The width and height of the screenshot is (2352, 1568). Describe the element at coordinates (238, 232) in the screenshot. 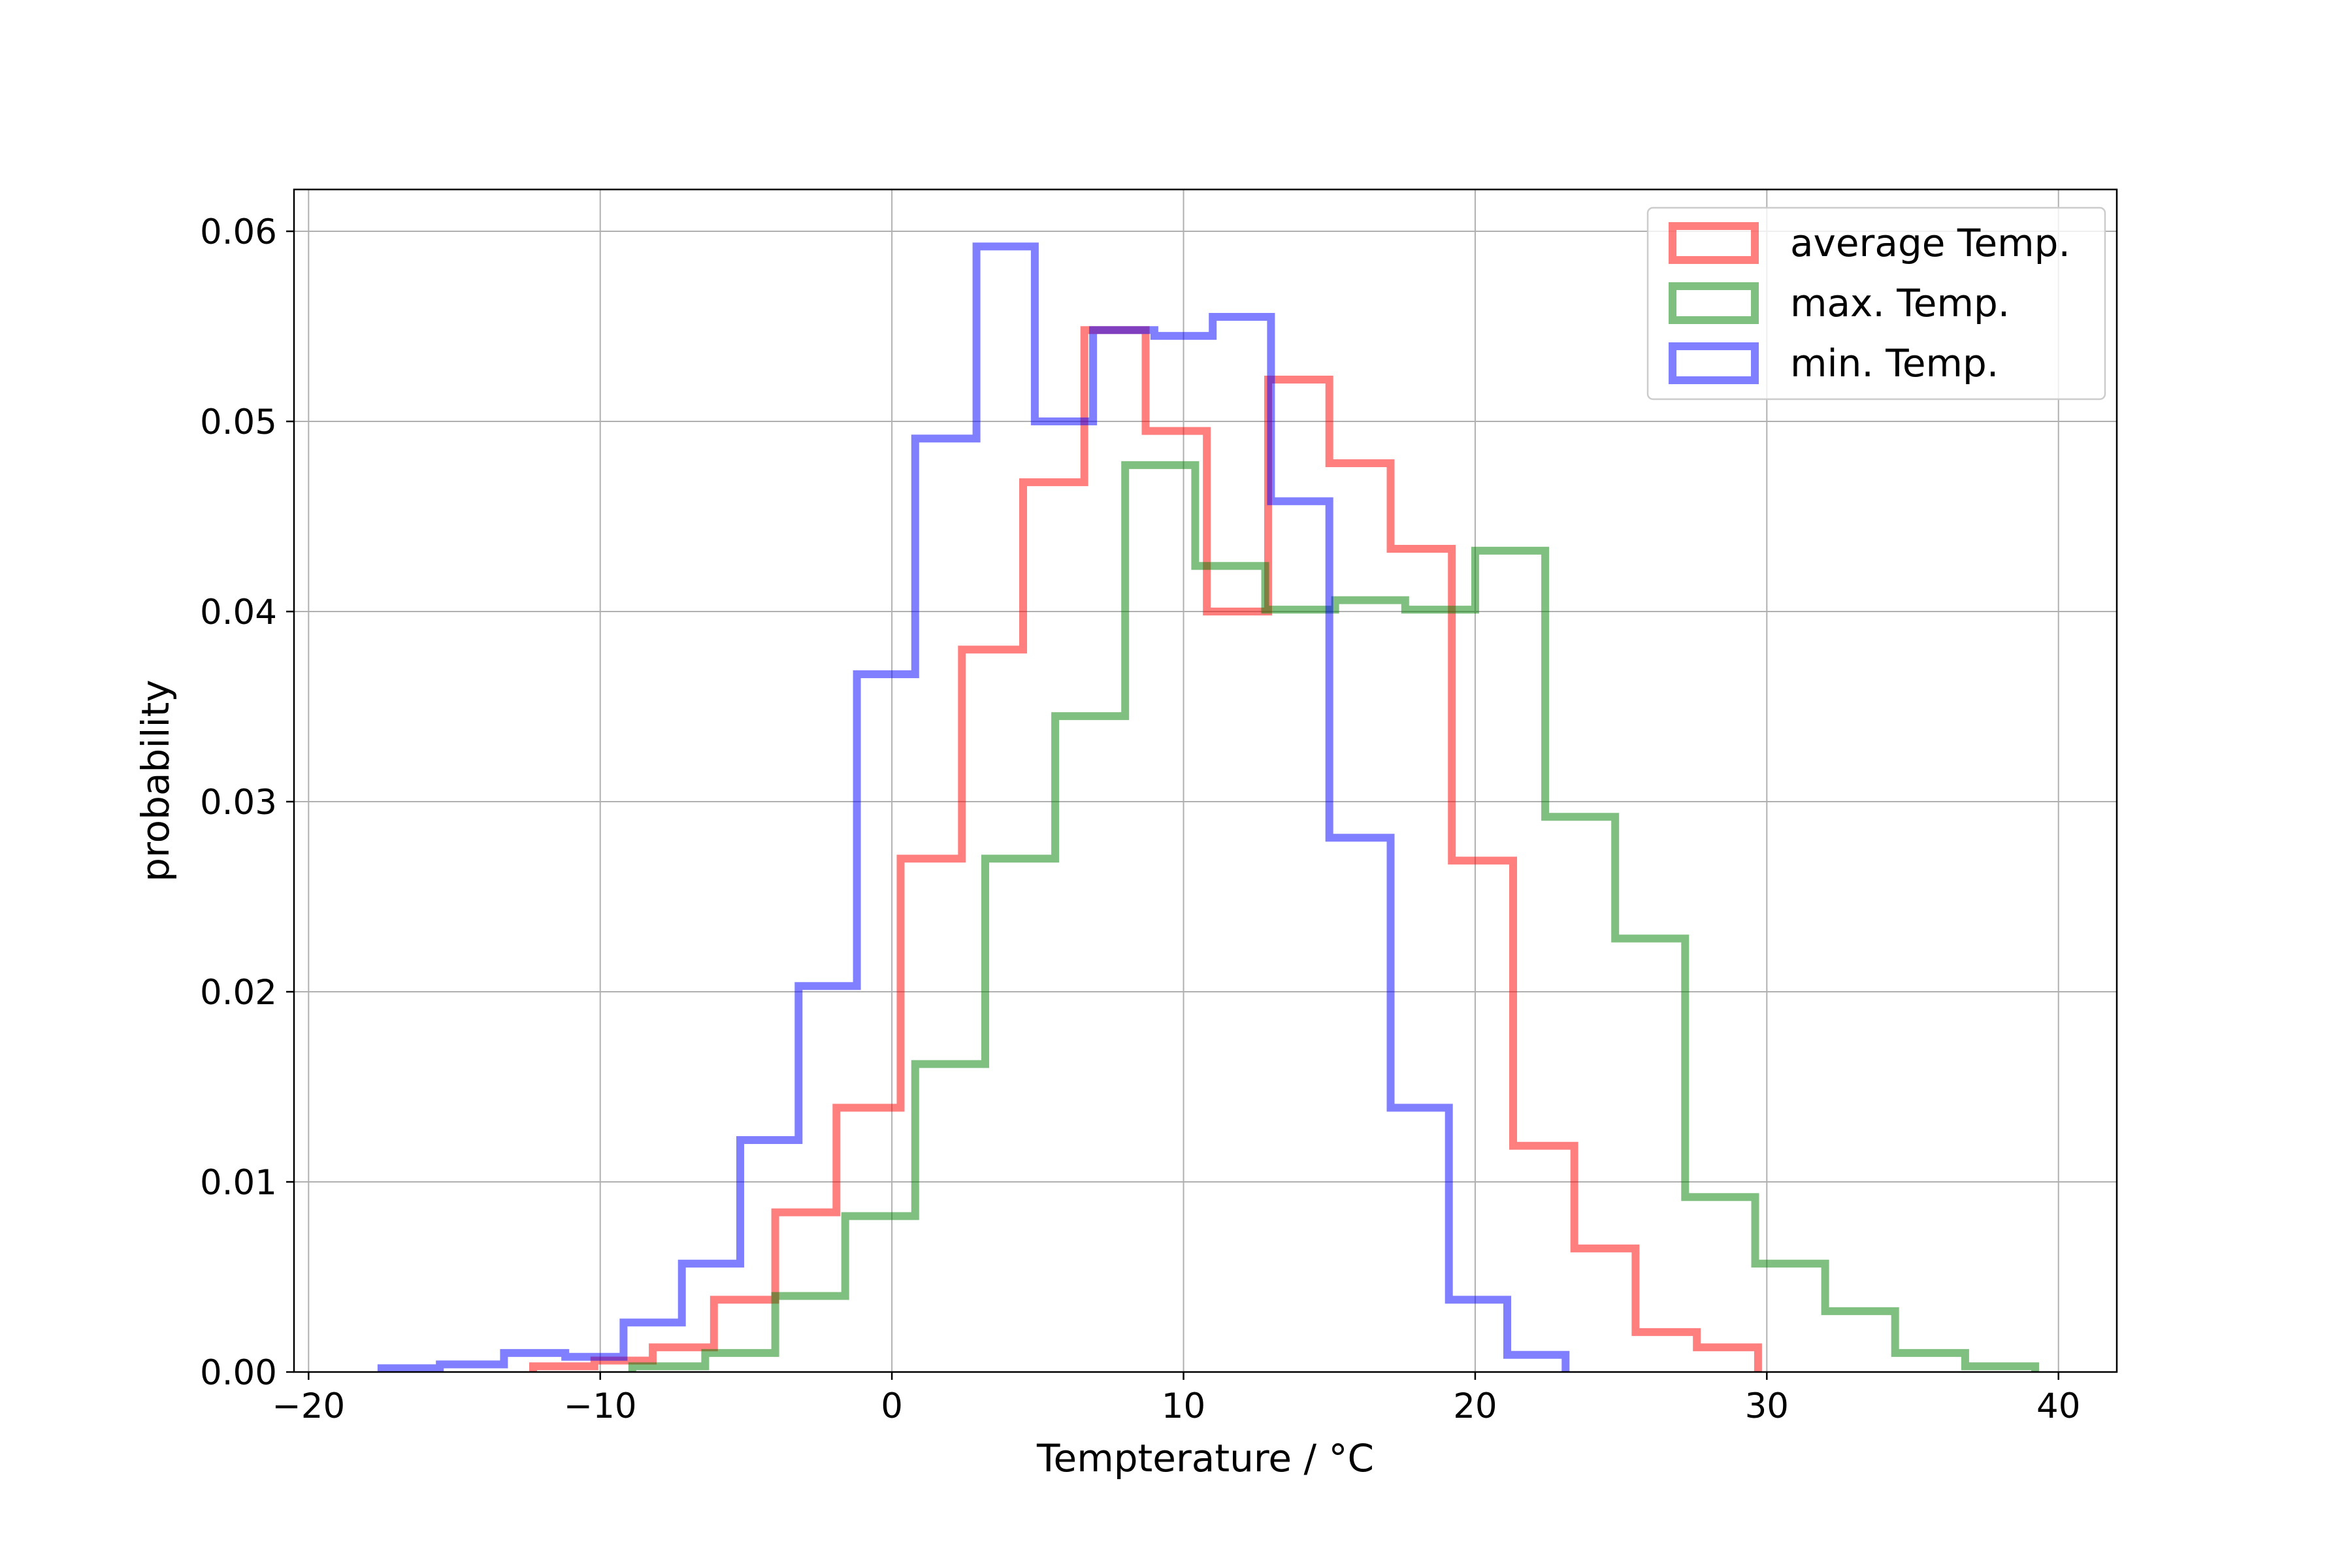

I see `y-tick-label: 0.06` at that location.